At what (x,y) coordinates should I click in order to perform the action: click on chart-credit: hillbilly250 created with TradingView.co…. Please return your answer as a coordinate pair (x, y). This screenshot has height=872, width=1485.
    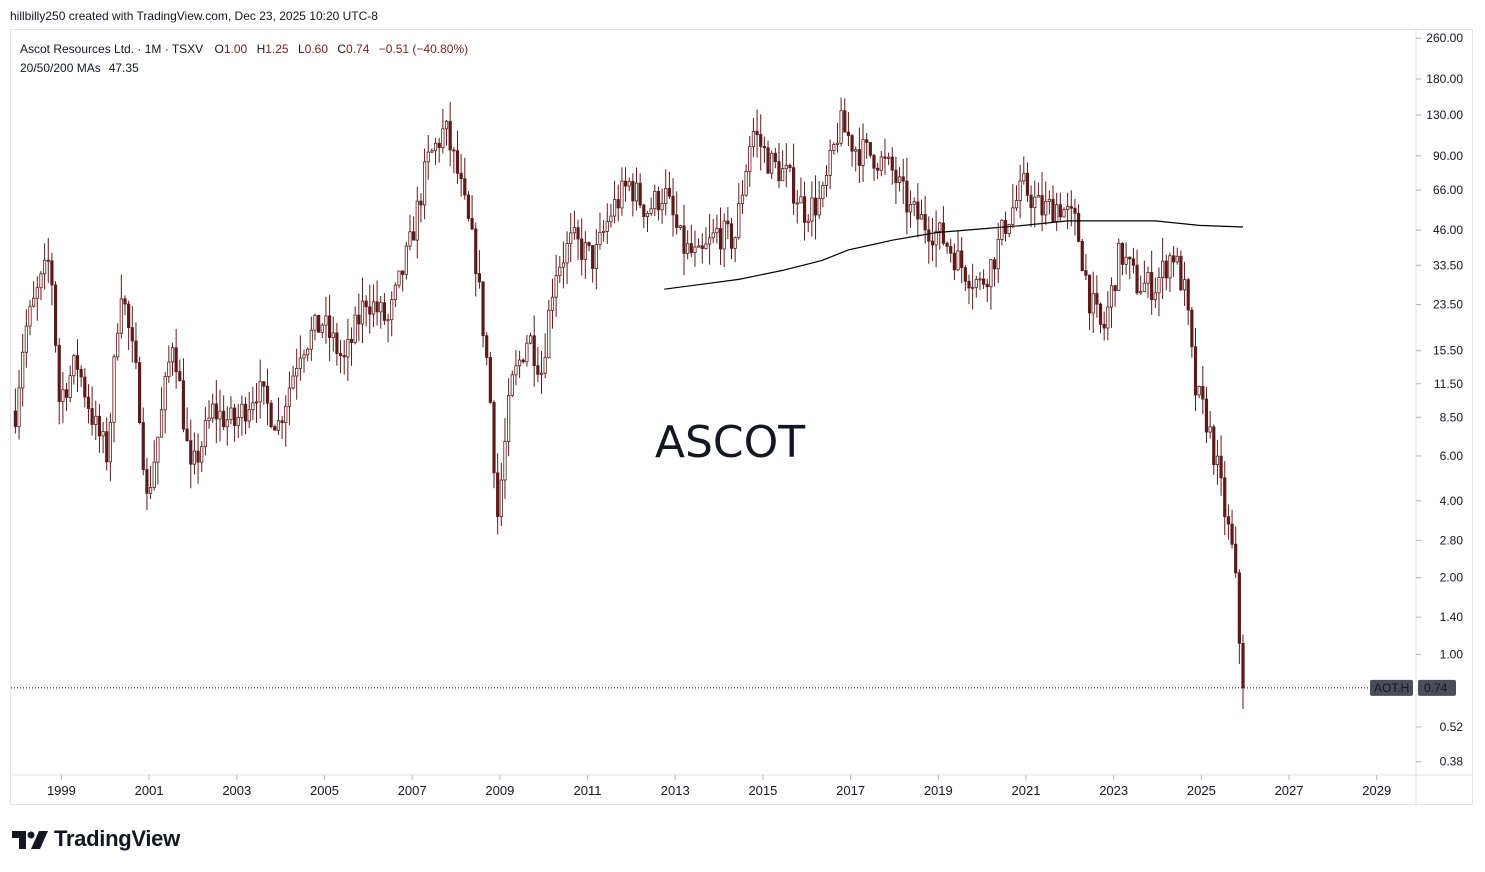
    Looking at the image, I should click on (194, 16).